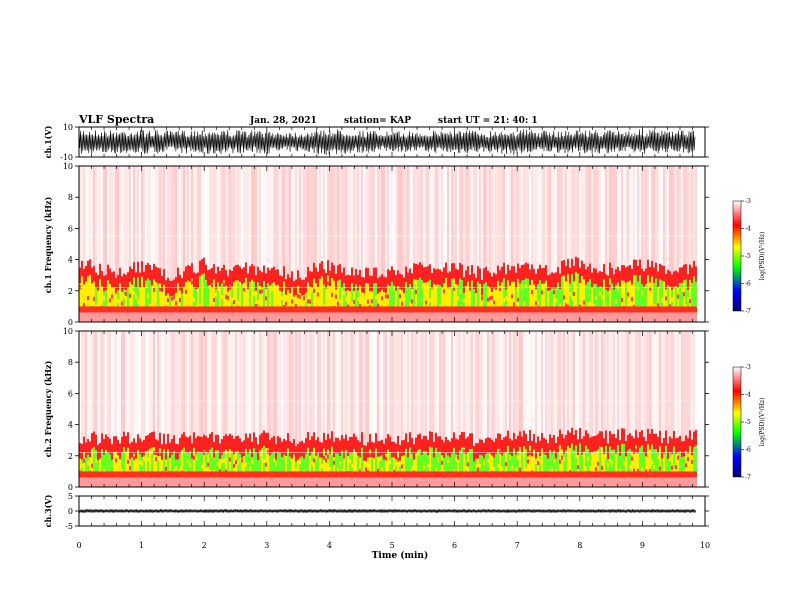 The width and height of the screenshot is (792, 612). Describe the element at coordinates (70, 393) in the screenshot. I see `spectrogram-ytick-label: 6` at that location.